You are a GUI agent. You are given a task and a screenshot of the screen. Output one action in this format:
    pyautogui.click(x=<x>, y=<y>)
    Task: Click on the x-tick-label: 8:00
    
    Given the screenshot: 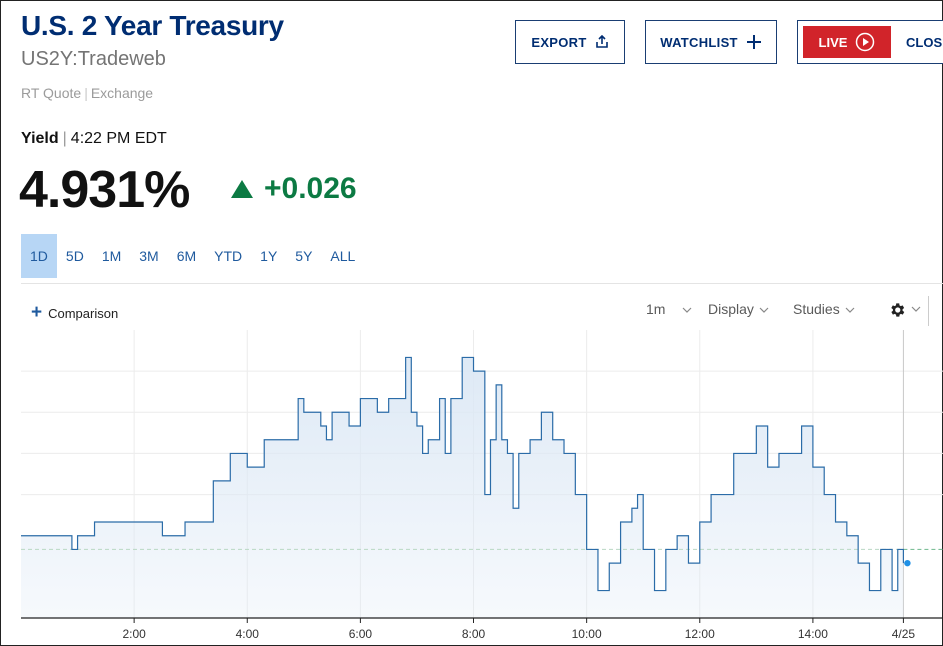 What is the action you would take?
    pyautogui.click(x=474, y=634)
    